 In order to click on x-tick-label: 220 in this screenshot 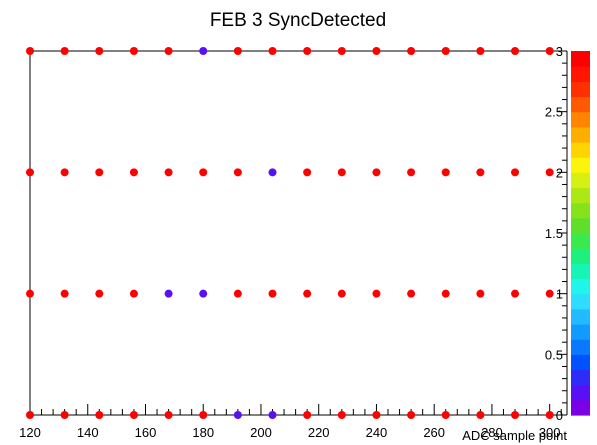, I will do `click(319, 432)`.